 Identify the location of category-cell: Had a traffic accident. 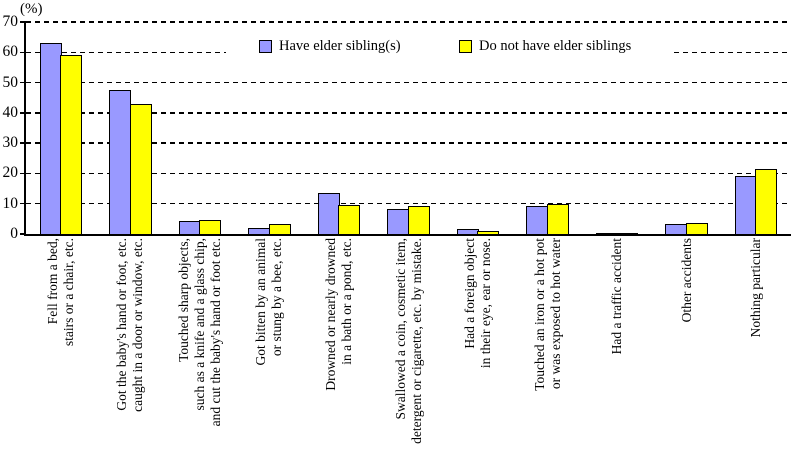
(617, 355).